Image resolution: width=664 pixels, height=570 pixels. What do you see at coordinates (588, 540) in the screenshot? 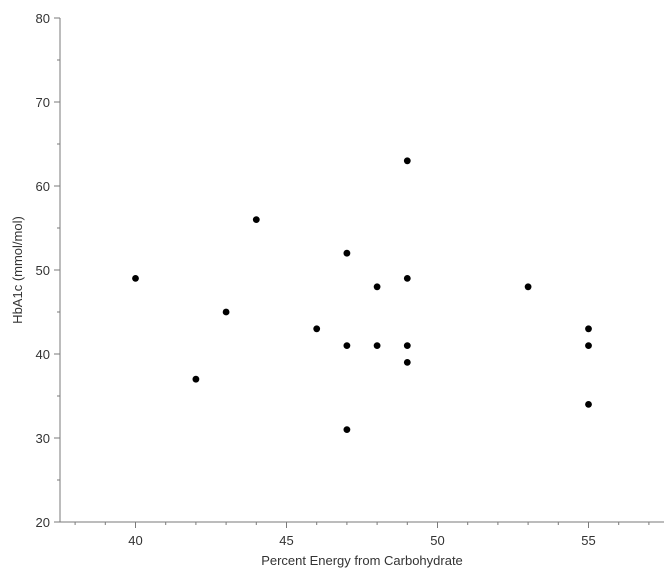
I see `x-tick-label: 55` at bounding box center [588, 540].